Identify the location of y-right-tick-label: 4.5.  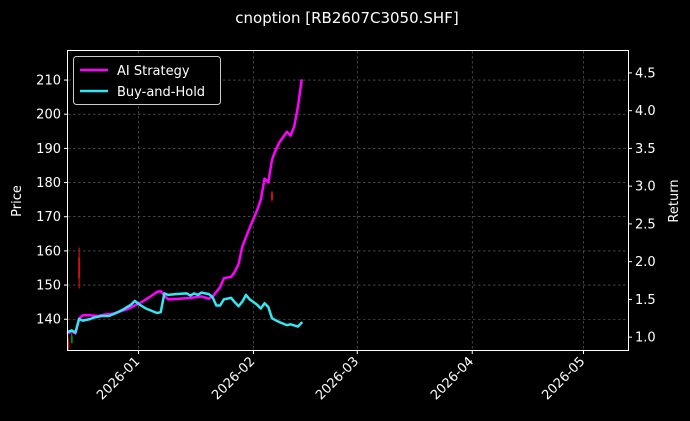
(645, 73).